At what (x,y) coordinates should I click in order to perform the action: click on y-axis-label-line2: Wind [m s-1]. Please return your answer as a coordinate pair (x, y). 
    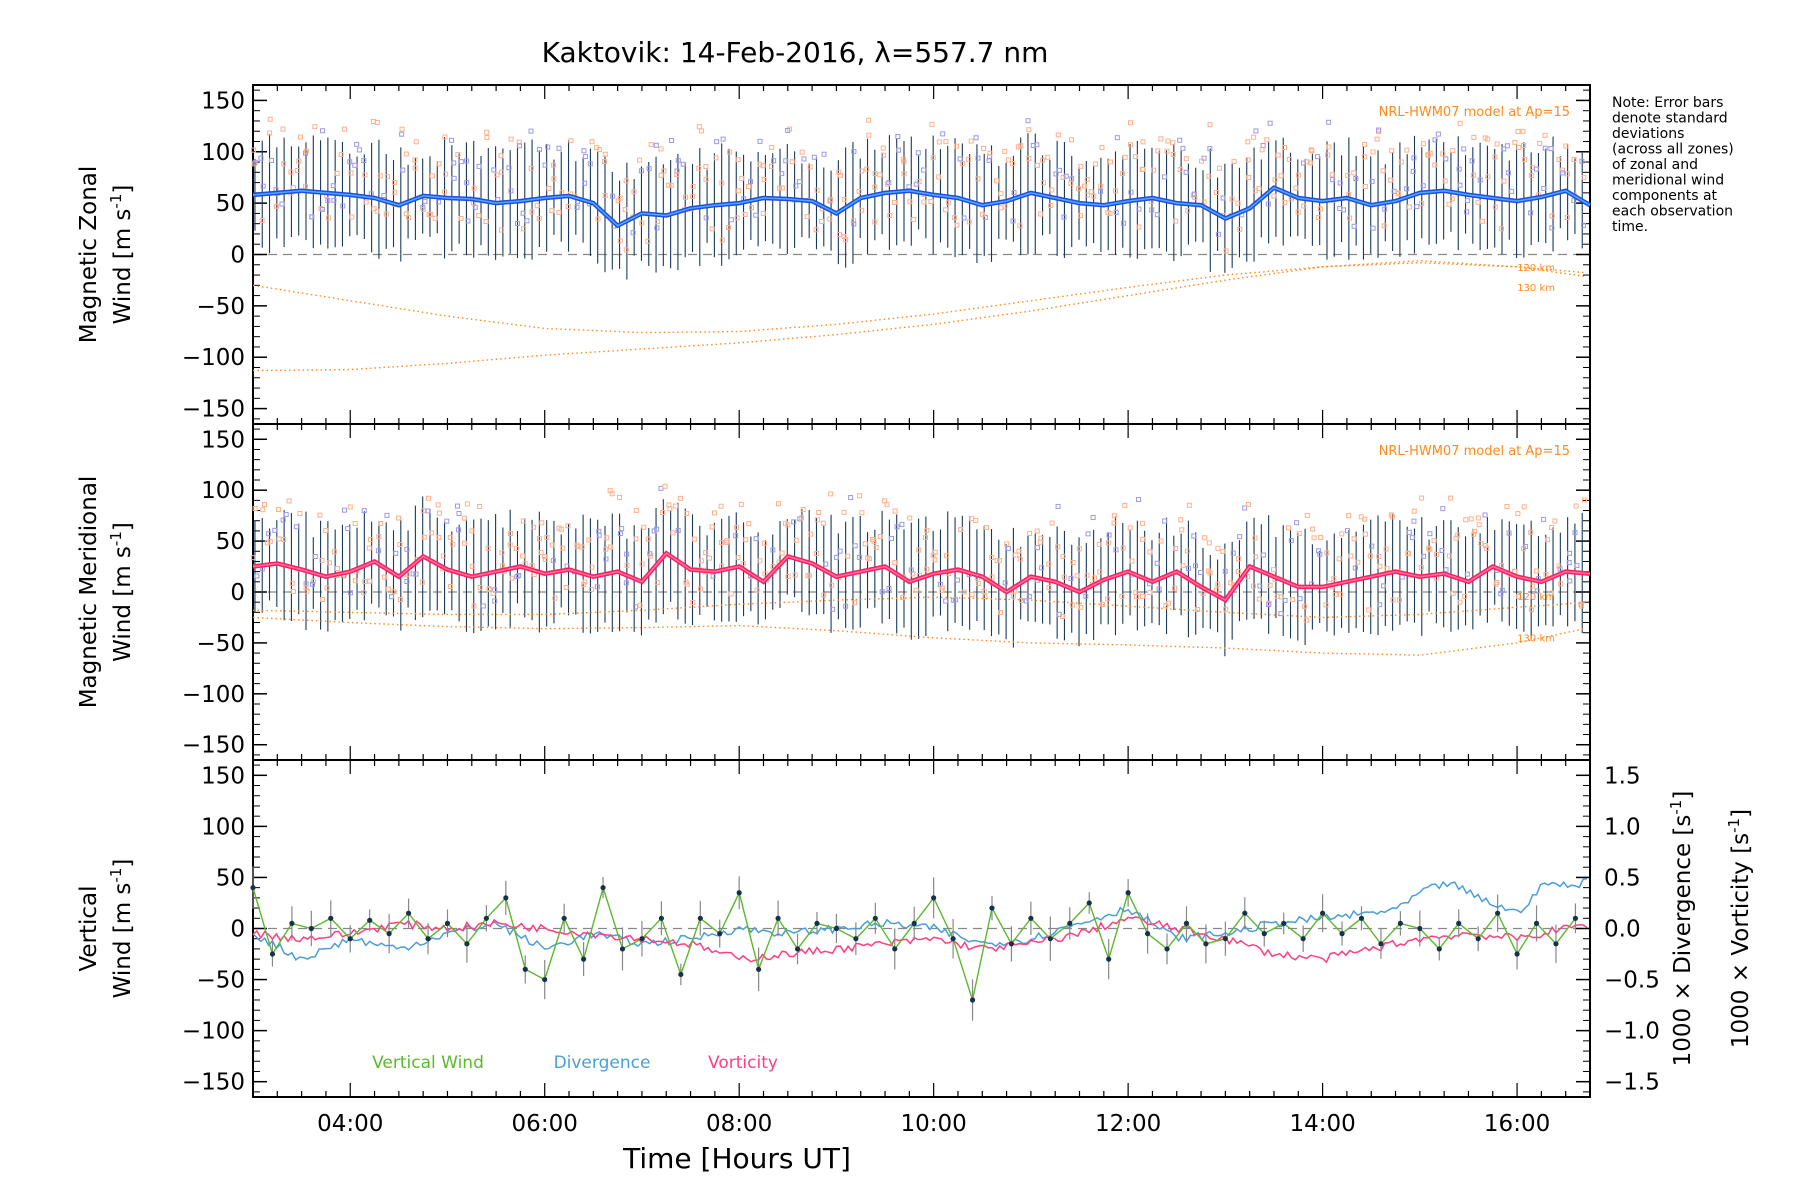
    Looking at the image, I should click on (121, 592).